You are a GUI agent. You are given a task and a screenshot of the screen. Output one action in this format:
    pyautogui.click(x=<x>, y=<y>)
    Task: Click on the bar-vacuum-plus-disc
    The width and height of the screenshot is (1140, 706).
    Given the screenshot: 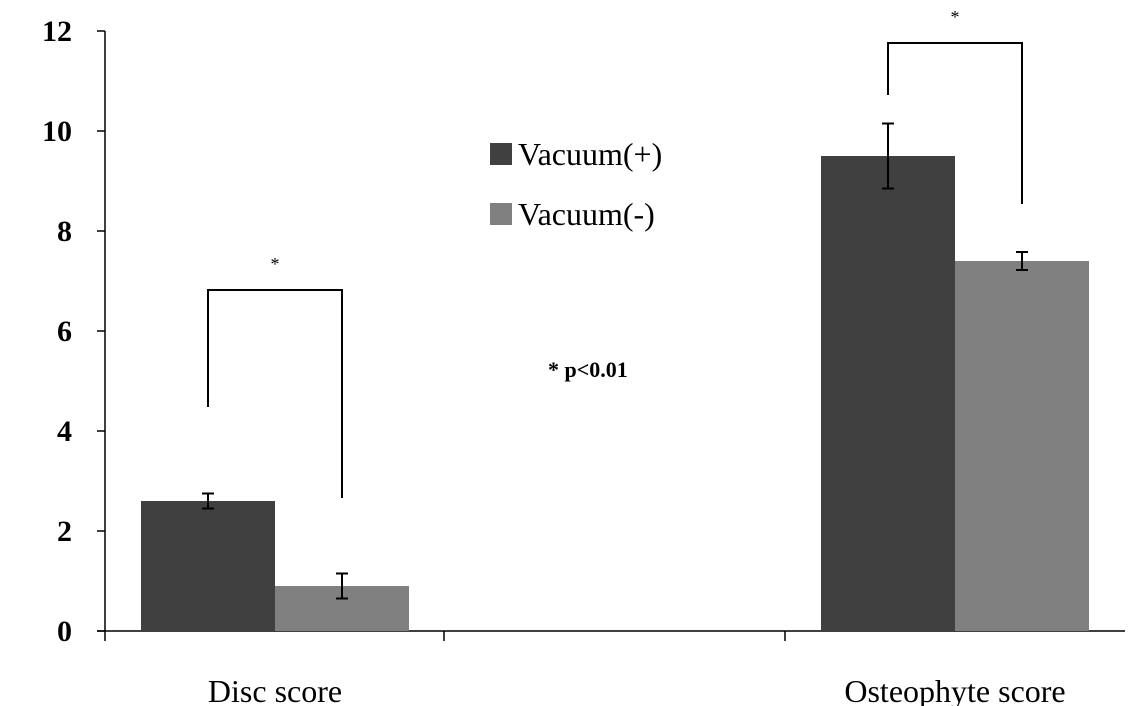 What is the action you would take?
    pyautogui.click(x=208, y=566)
    